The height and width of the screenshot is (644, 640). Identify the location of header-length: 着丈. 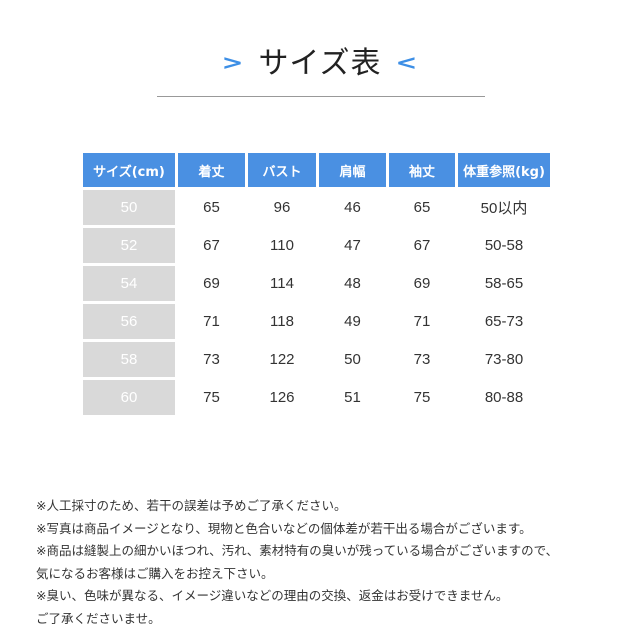
(211, 170).